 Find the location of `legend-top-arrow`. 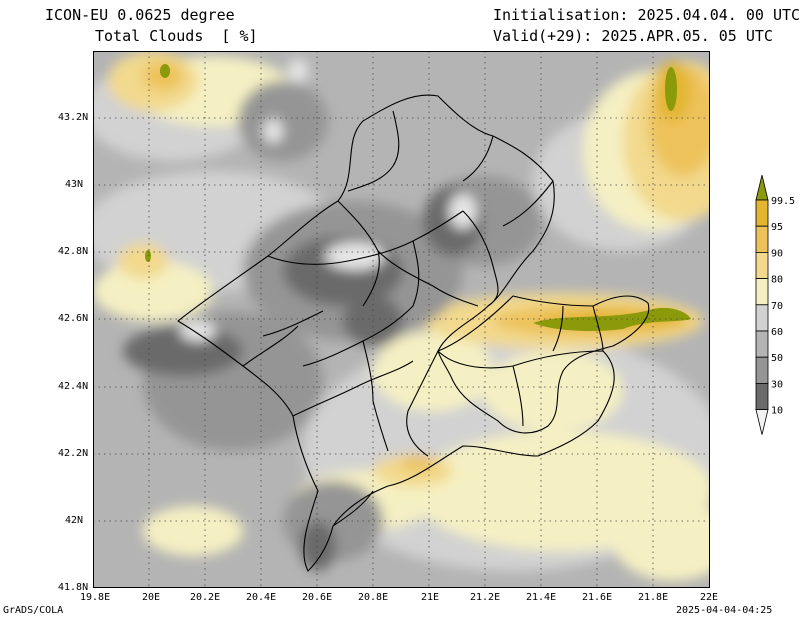

legend-top-arrow is located at coordinates (762, 187).